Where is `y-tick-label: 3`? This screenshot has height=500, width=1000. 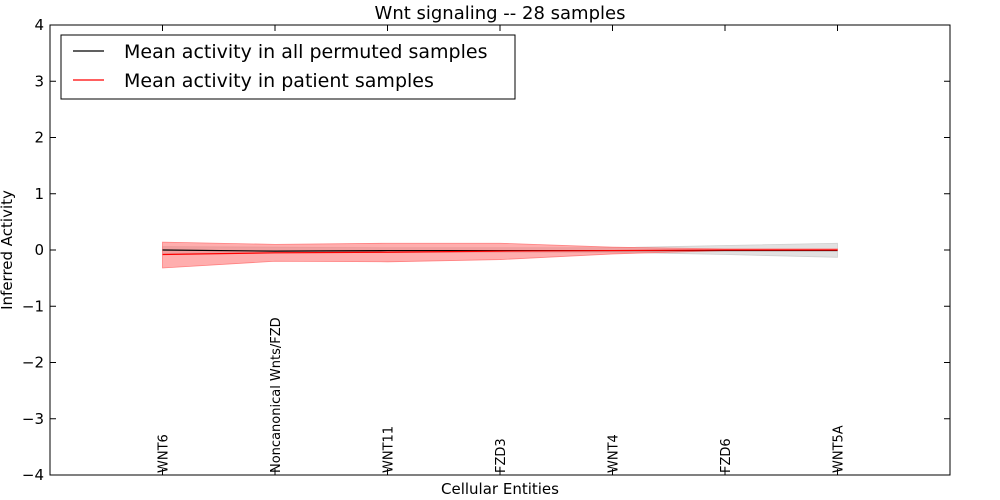
y-tick-label: 3 is located at coordinates (39, 81).